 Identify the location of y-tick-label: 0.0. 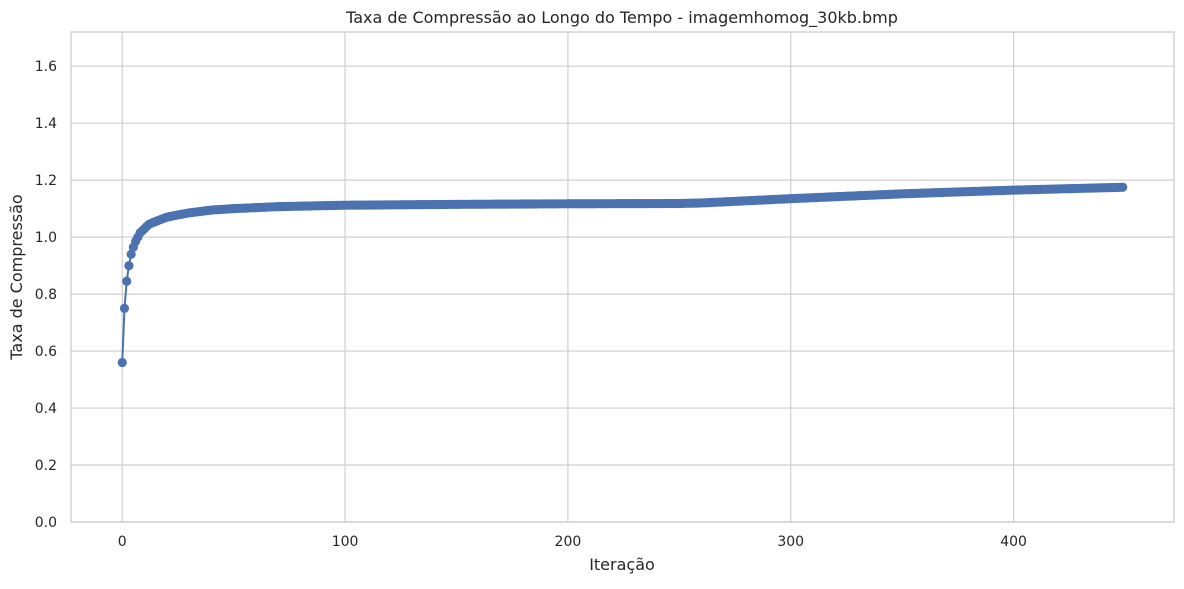
(46, 523).